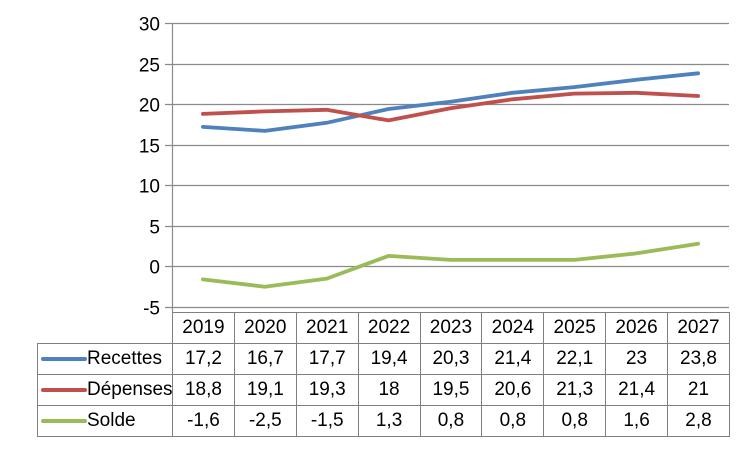  I want to click on legend-cell-solde: Solde, so click(105, 421).